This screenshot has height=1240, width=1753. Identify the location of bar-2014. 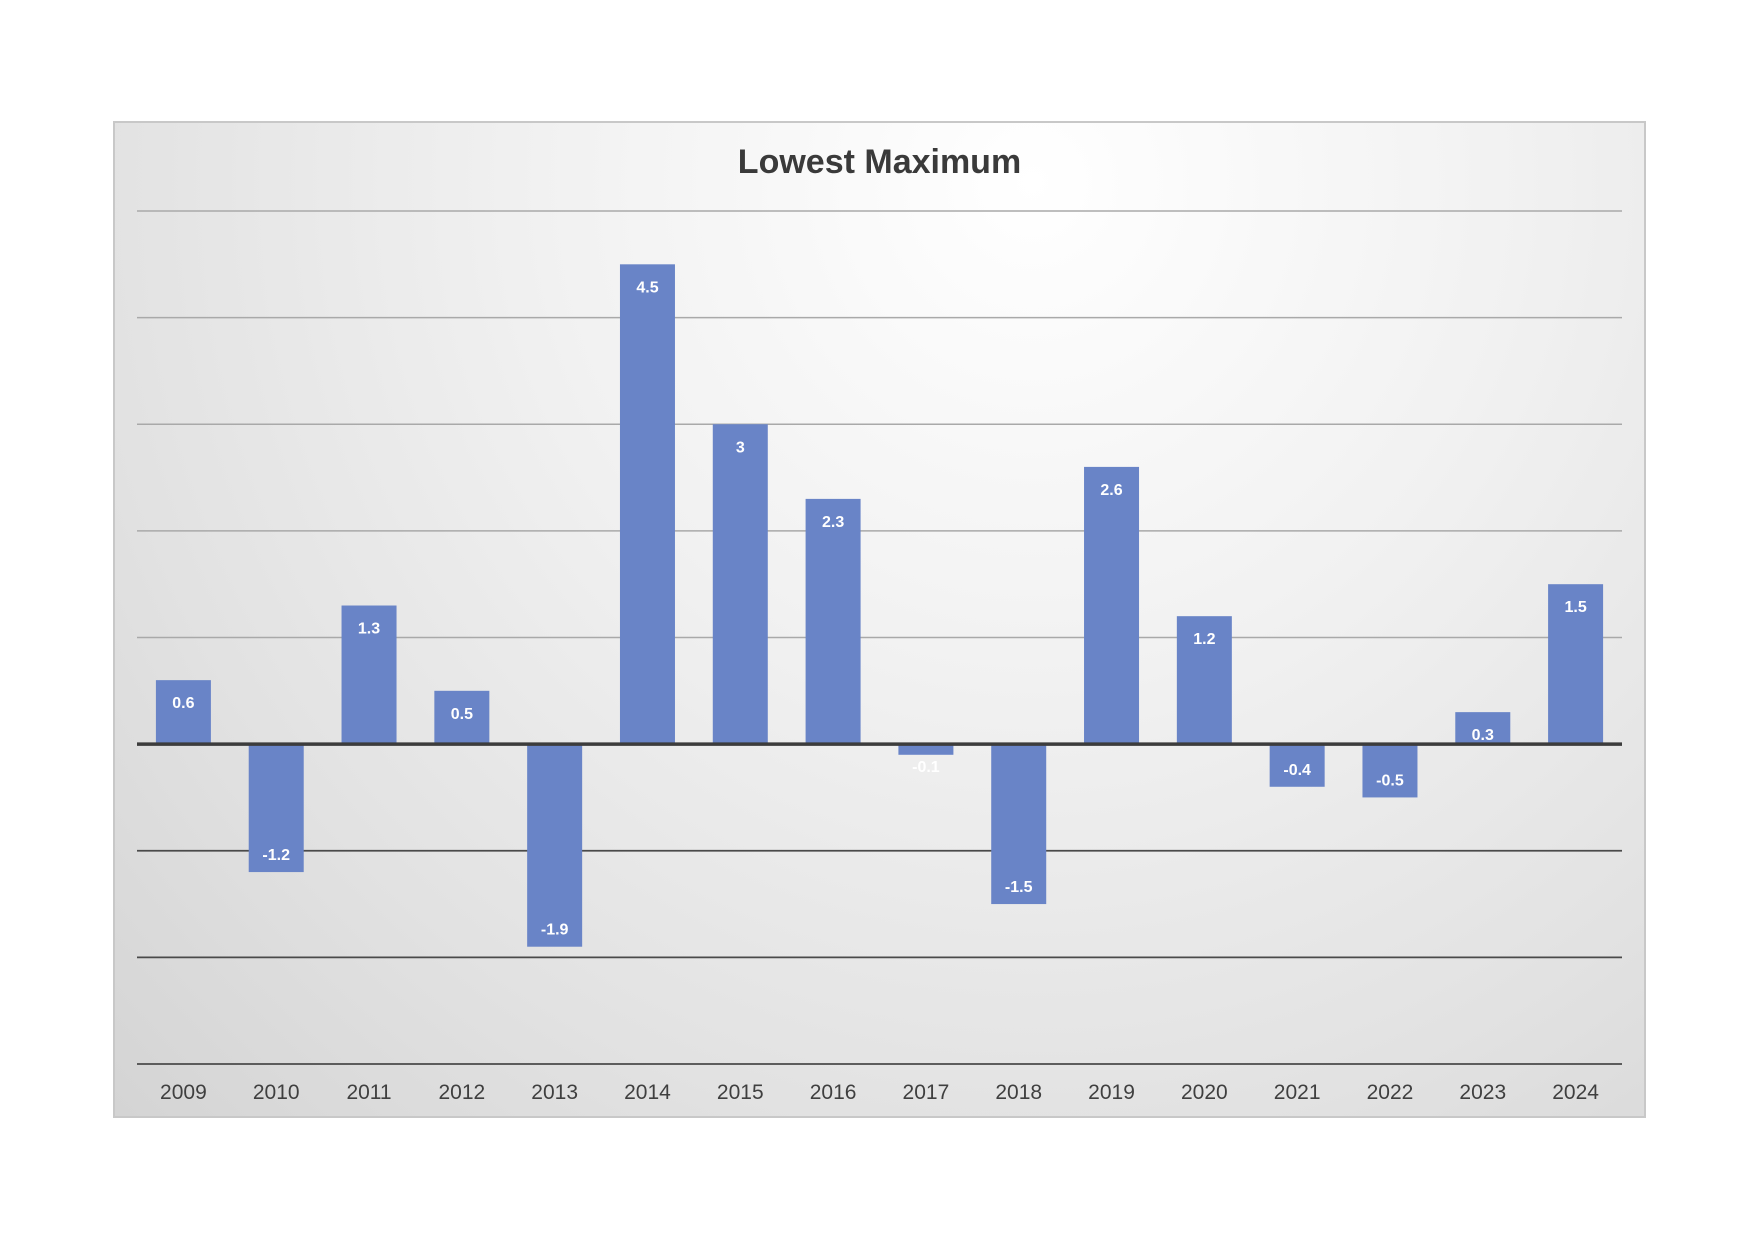
(647, 504).